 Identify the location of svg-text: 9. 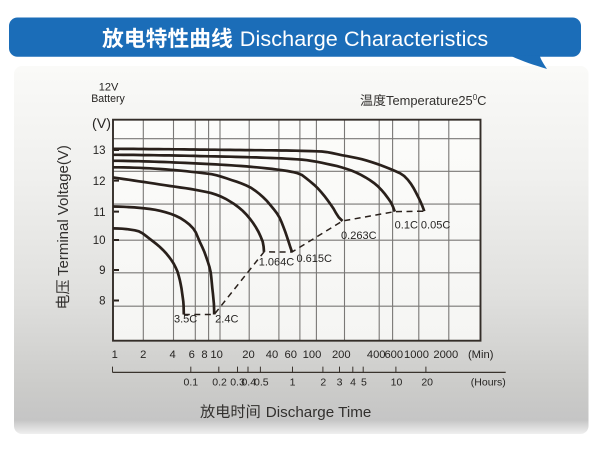
(102, 271).